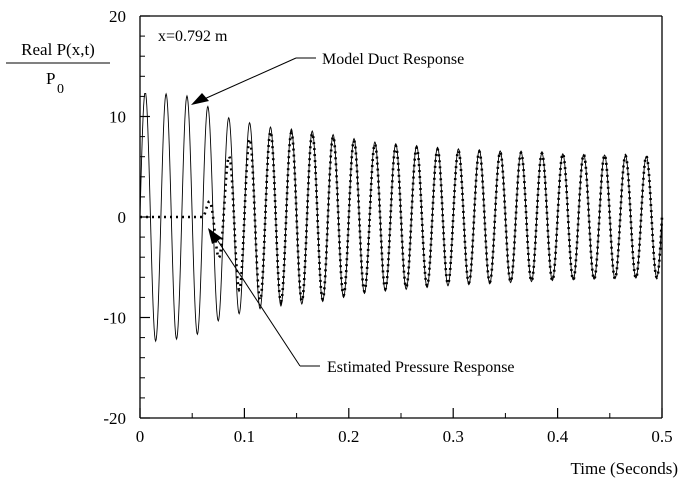 The width and height of the screenshot is (680, 482). Describe the element at coordinates (193, 36) in the screenshot. I see `position-label: x=0.792 m` at that location.